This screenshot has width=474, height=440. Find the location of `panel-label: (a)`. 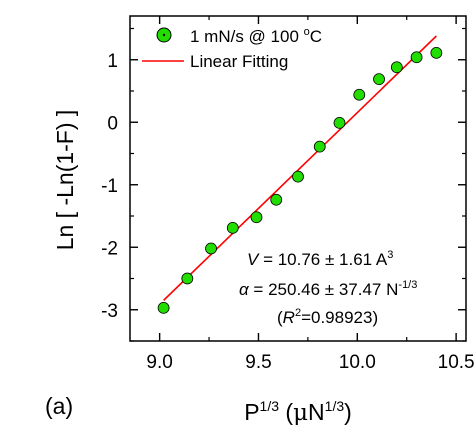

panel-label: (a) is located at coordinates (59, 406).